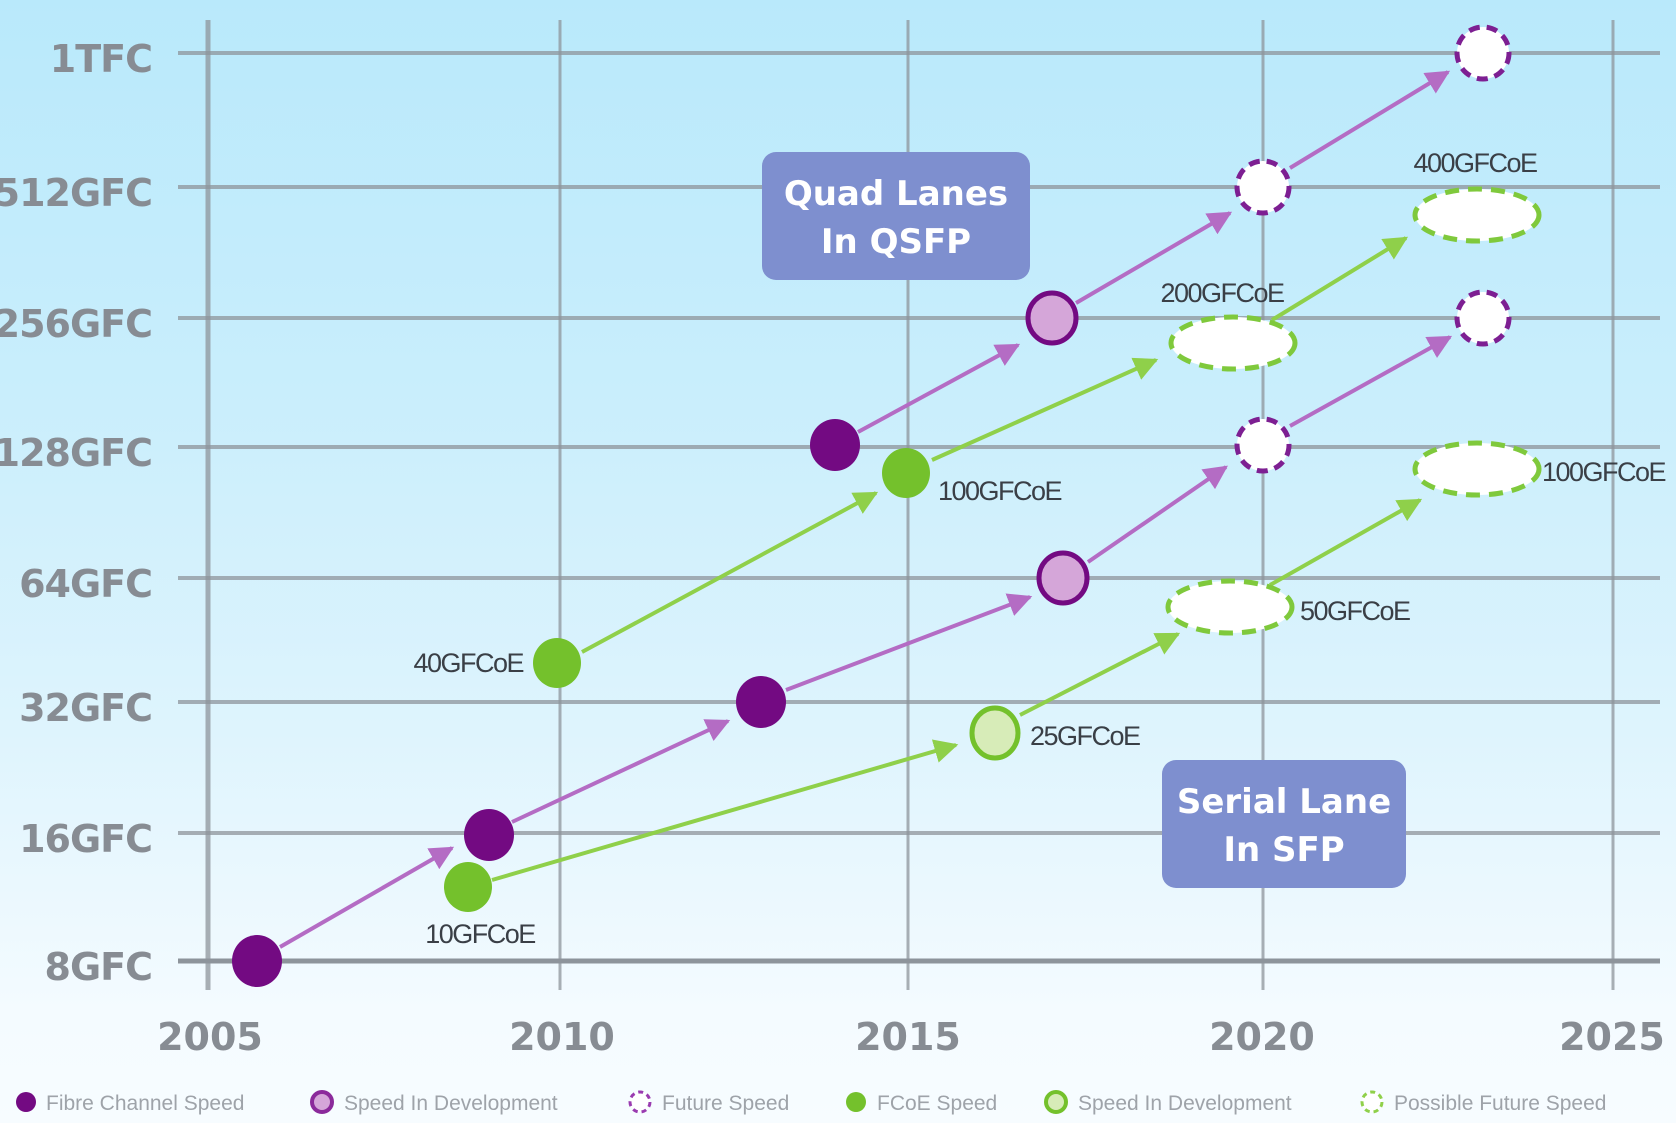 Image resolution: width=1676 pixels, height=1123 pixels. What do you see at coordinates (1263, 445) in the screenshot?
I see `point-128gfc-future` at bounding box center [1263, 445].